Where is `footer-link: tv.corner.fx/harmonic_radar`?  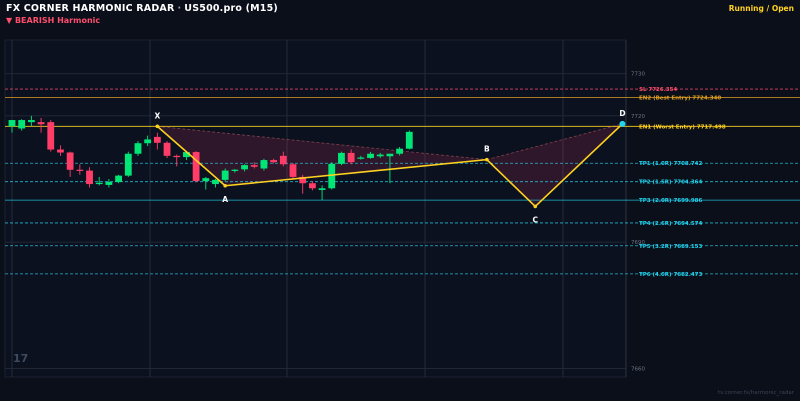
footer-link: tv.corner.fx/harmonic_radar is located at coordinates (756, 393).